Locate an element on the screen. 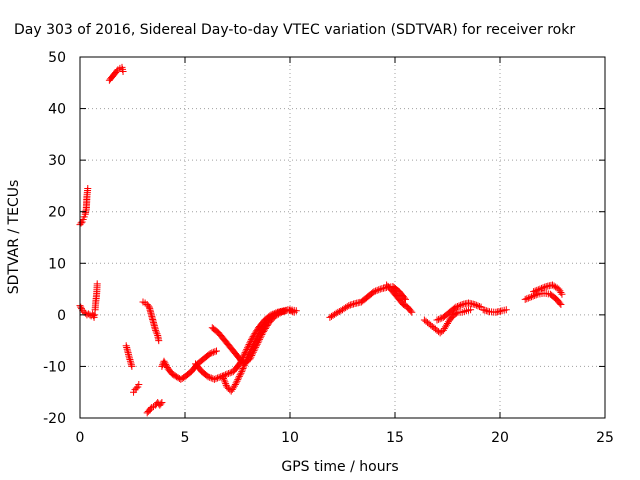 Image resolution: width=640 pixels, height=480 pixels. x-tick-label: 0 is located at coordinates (80, 438).